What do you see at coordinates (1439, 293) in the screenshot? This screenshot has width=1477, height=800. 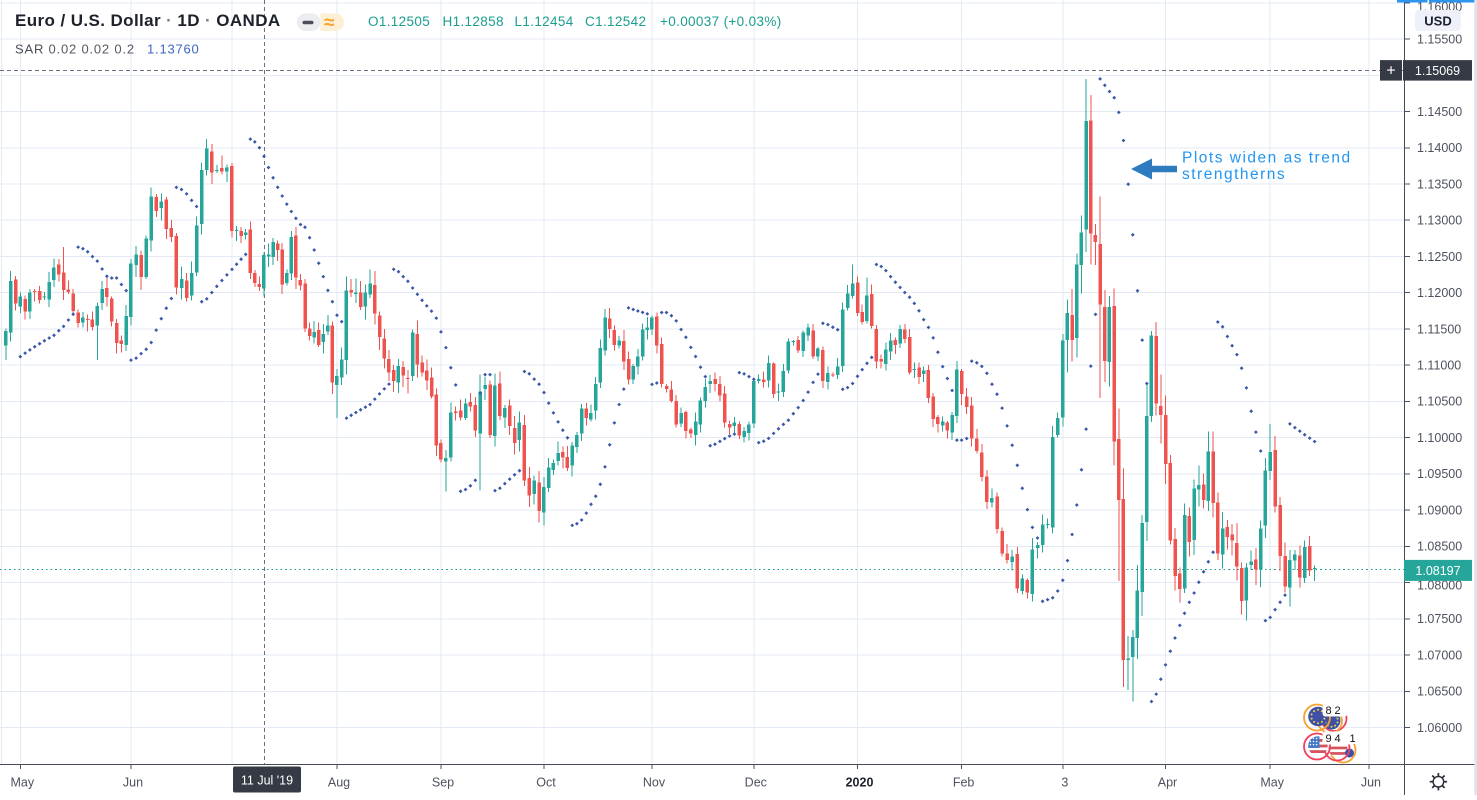 I see `svg-text: 1.12000` at bounding box center [1439, 293].